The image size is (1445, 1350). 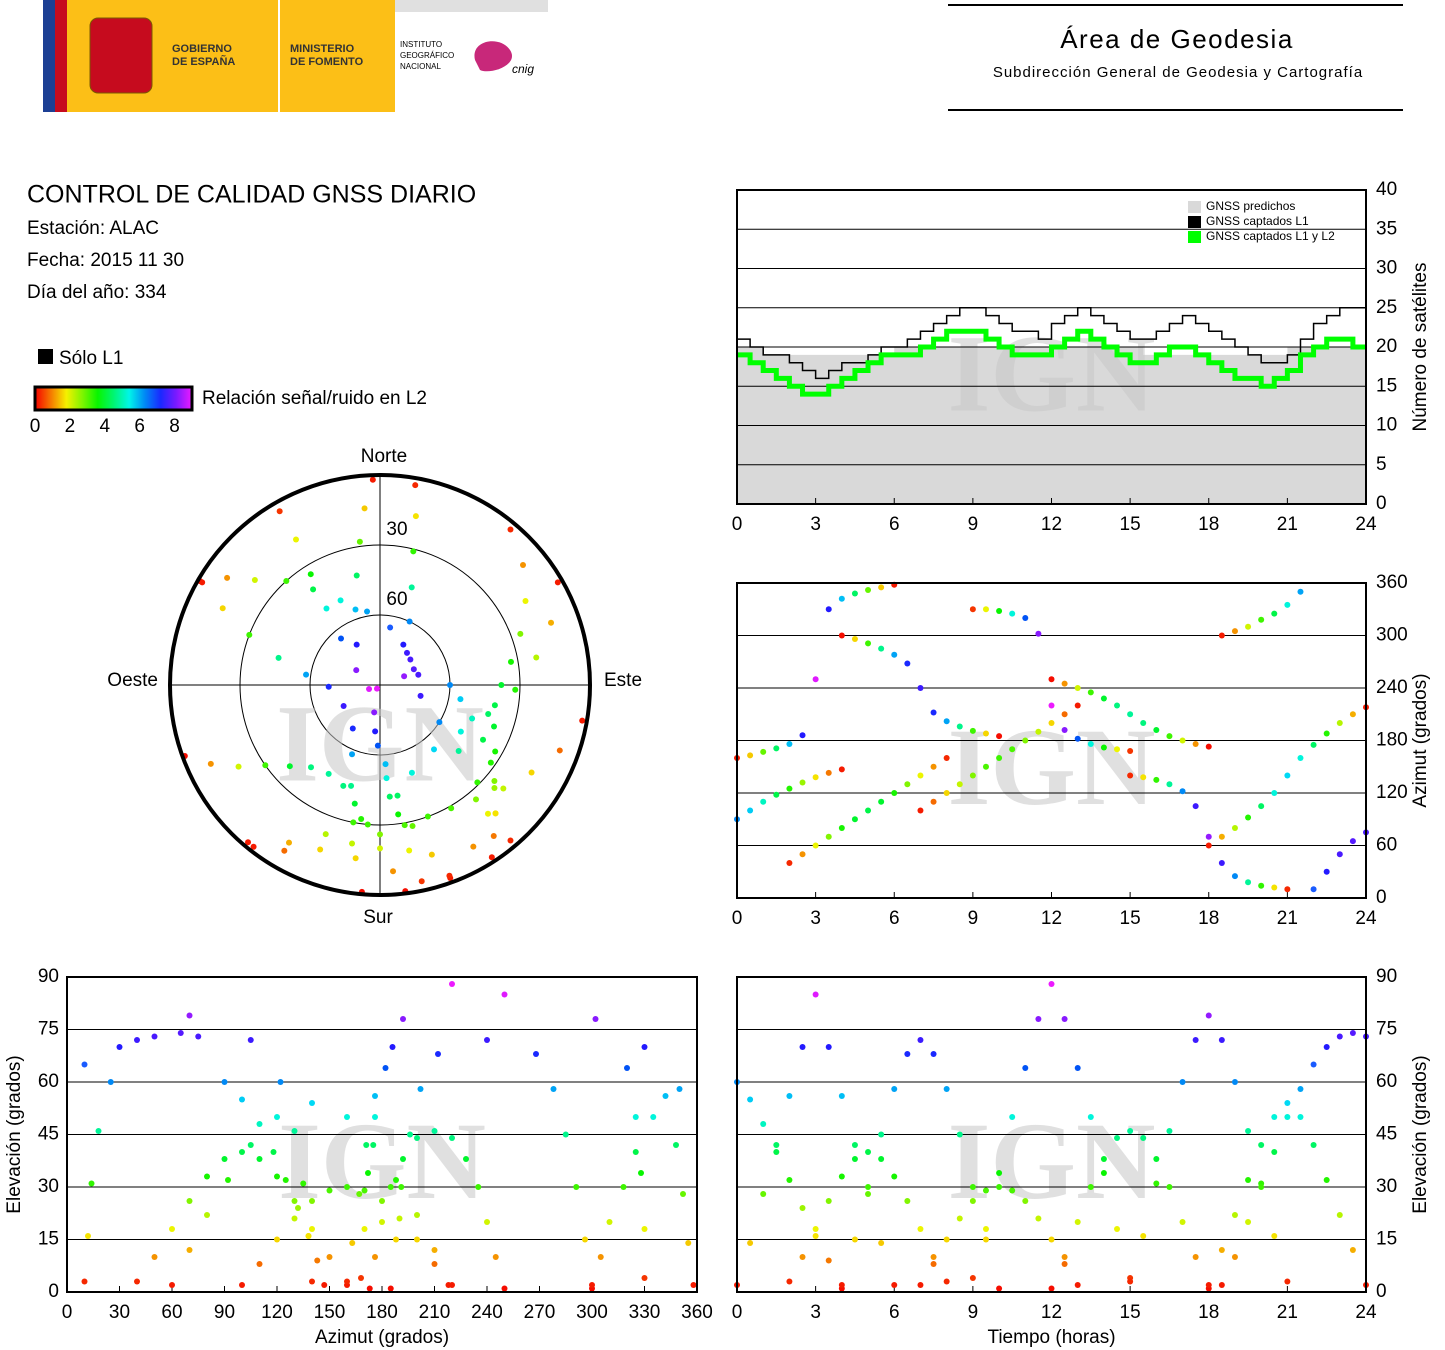 What do you see at coordinates (1386, 425) in the screenshot?
I see `y-tick-label: 10` at bounding box center [1386, 425].